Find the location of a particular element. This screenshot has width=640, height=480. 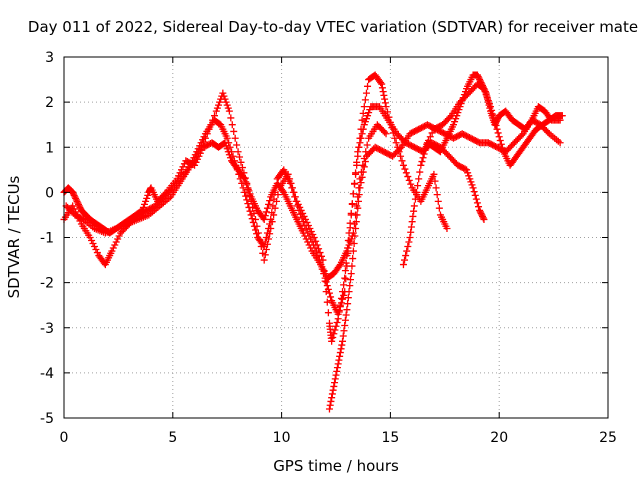

y-tick-label: 2 is located at coordinates (49, 103).